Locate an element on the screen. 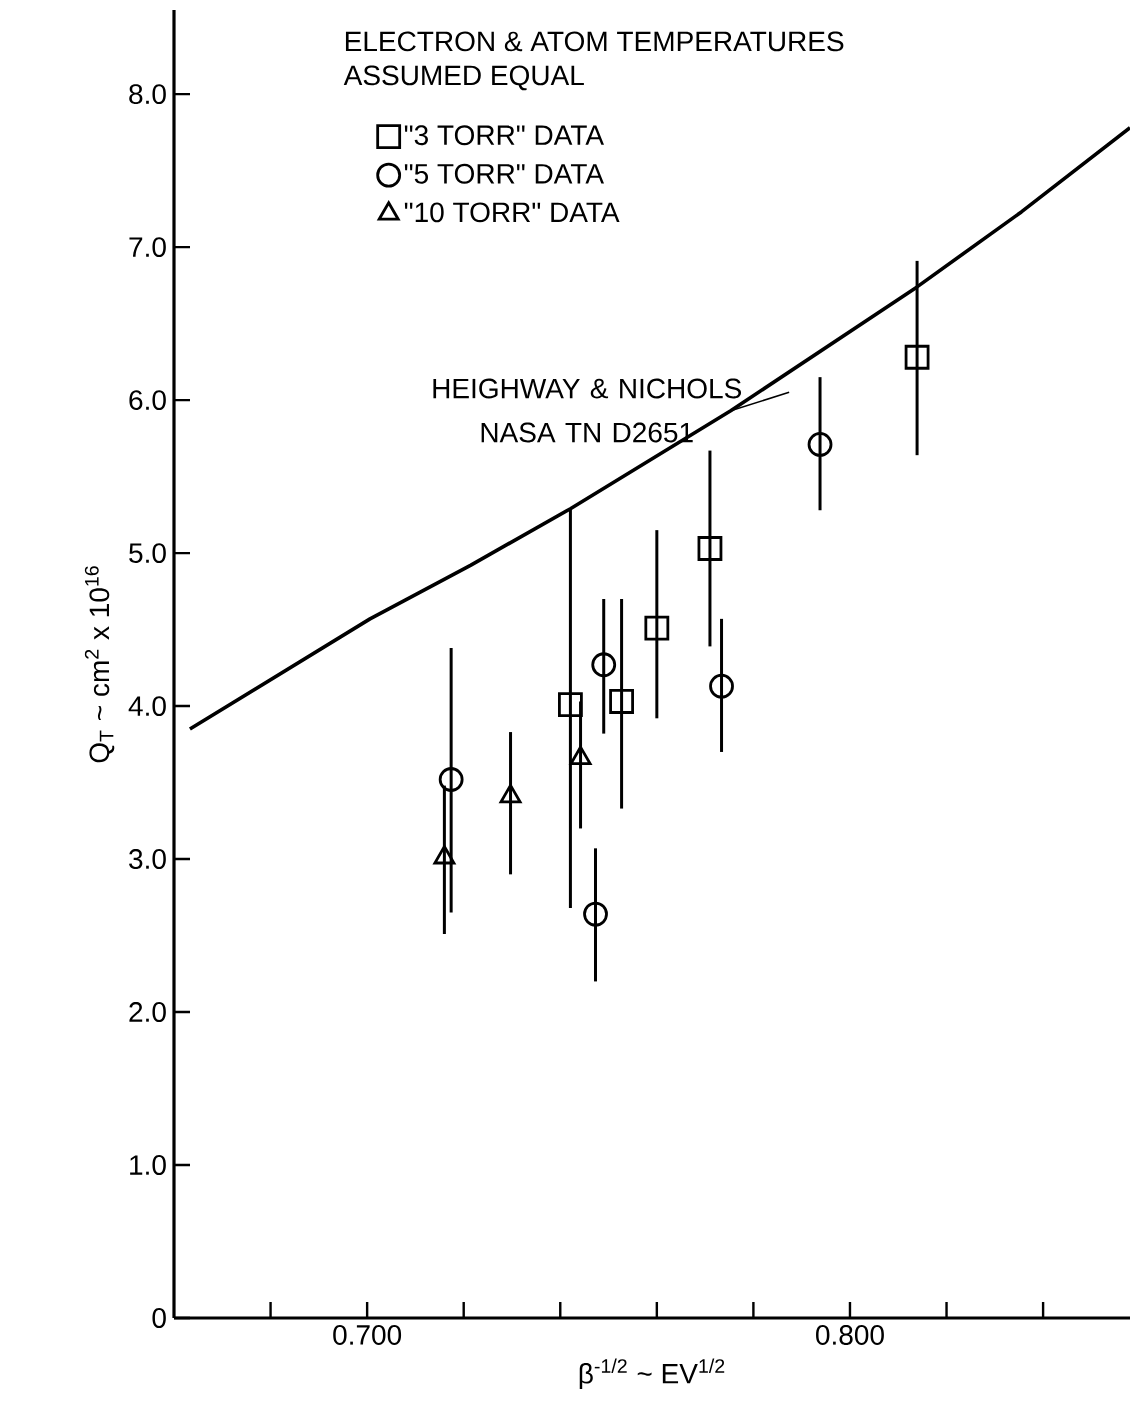  y-tick-label: 5.0 is located at coordinates (147, 553).